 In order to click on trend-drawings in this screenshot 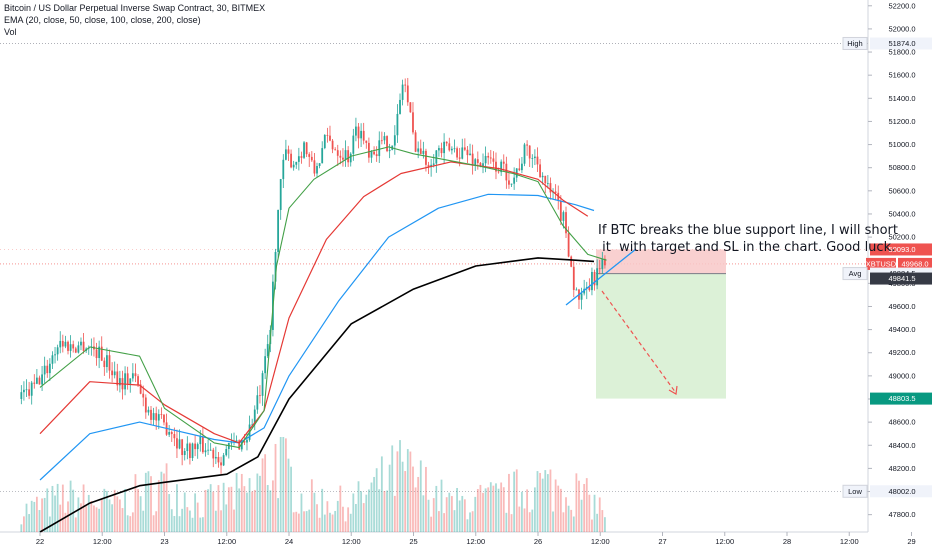, I will do `click(621, 321)`.